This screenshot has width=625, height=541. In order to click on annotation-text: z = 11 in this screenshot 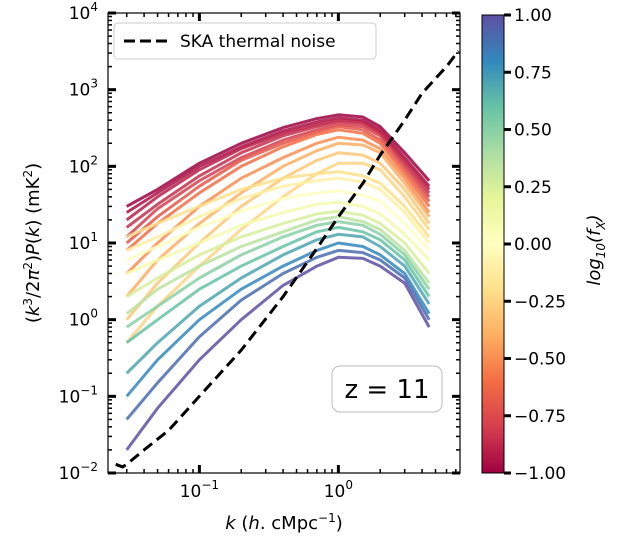, I will do `click(386, 390)`.